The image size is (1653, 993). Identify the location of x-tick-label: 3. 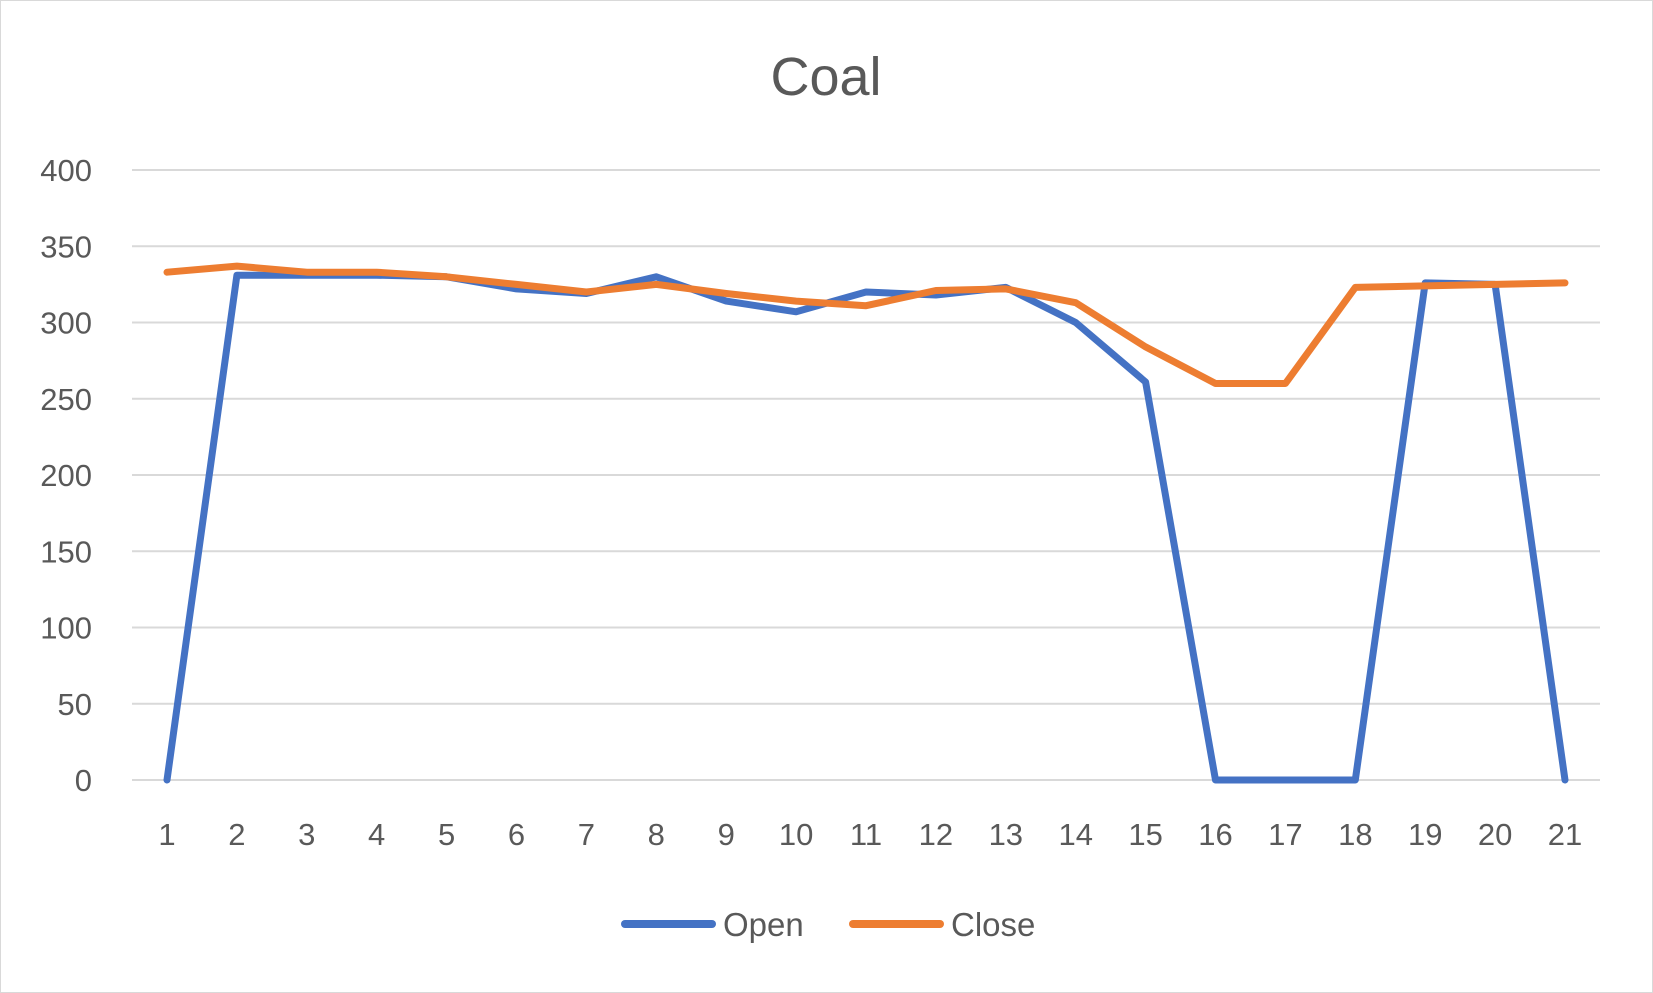
(306, 834).